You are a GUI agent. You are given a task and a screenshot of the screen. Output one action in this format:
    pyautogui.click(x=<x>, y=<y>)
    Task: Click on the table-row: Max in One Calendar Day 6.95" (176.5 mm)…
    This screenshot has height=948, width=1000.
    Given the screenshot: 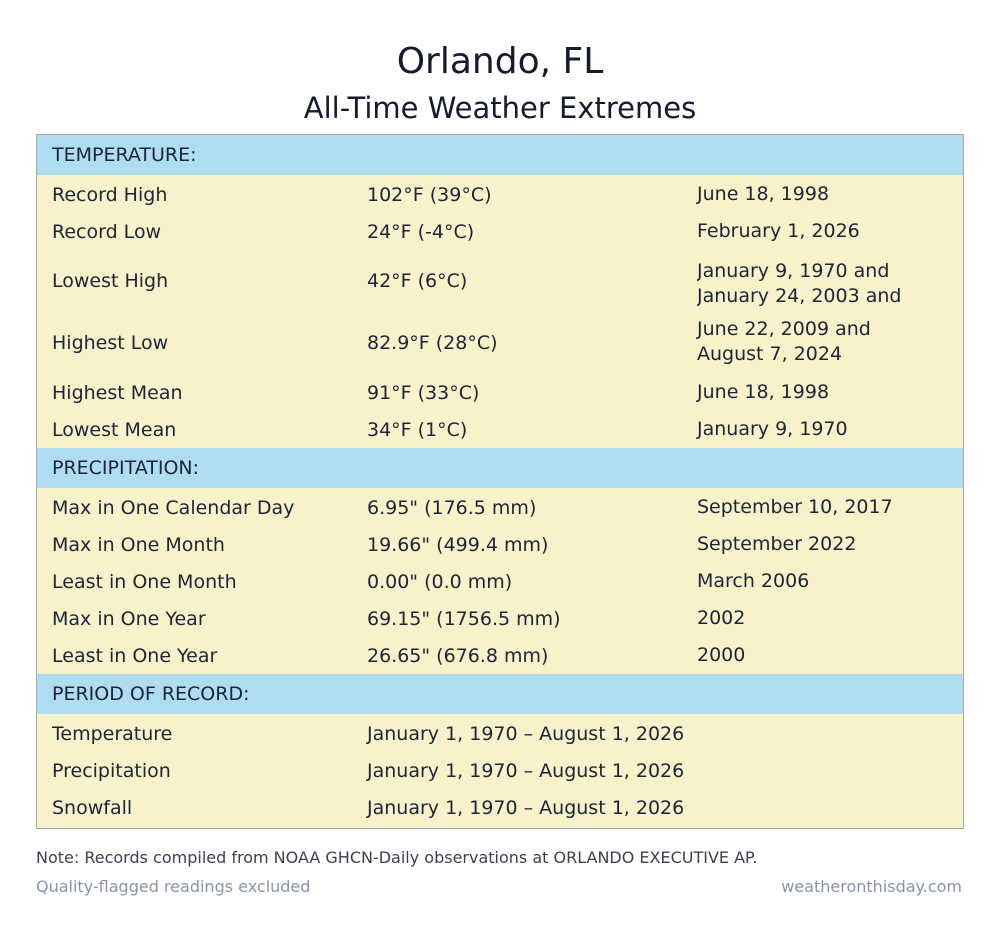 What is the action you would take?
    pyautogui.click(x=500, y=507)
    